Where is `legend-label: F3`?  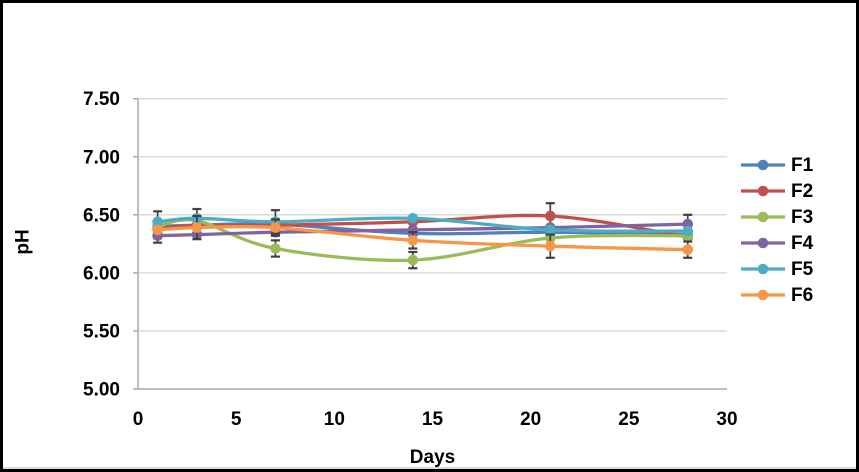 legend-label: F3 is located at coordinates (802, 217).